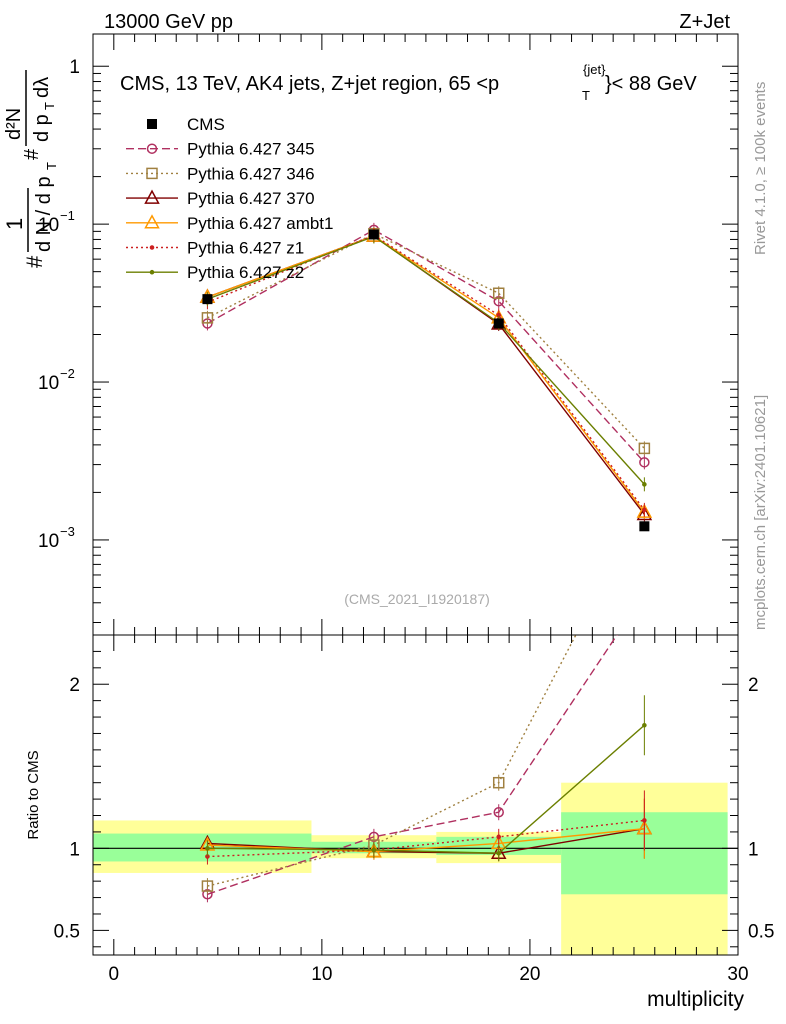  Describe the element at coordinates (48, 541) in the screenshot. I see `main-ytick-label-0: 10` at that location.